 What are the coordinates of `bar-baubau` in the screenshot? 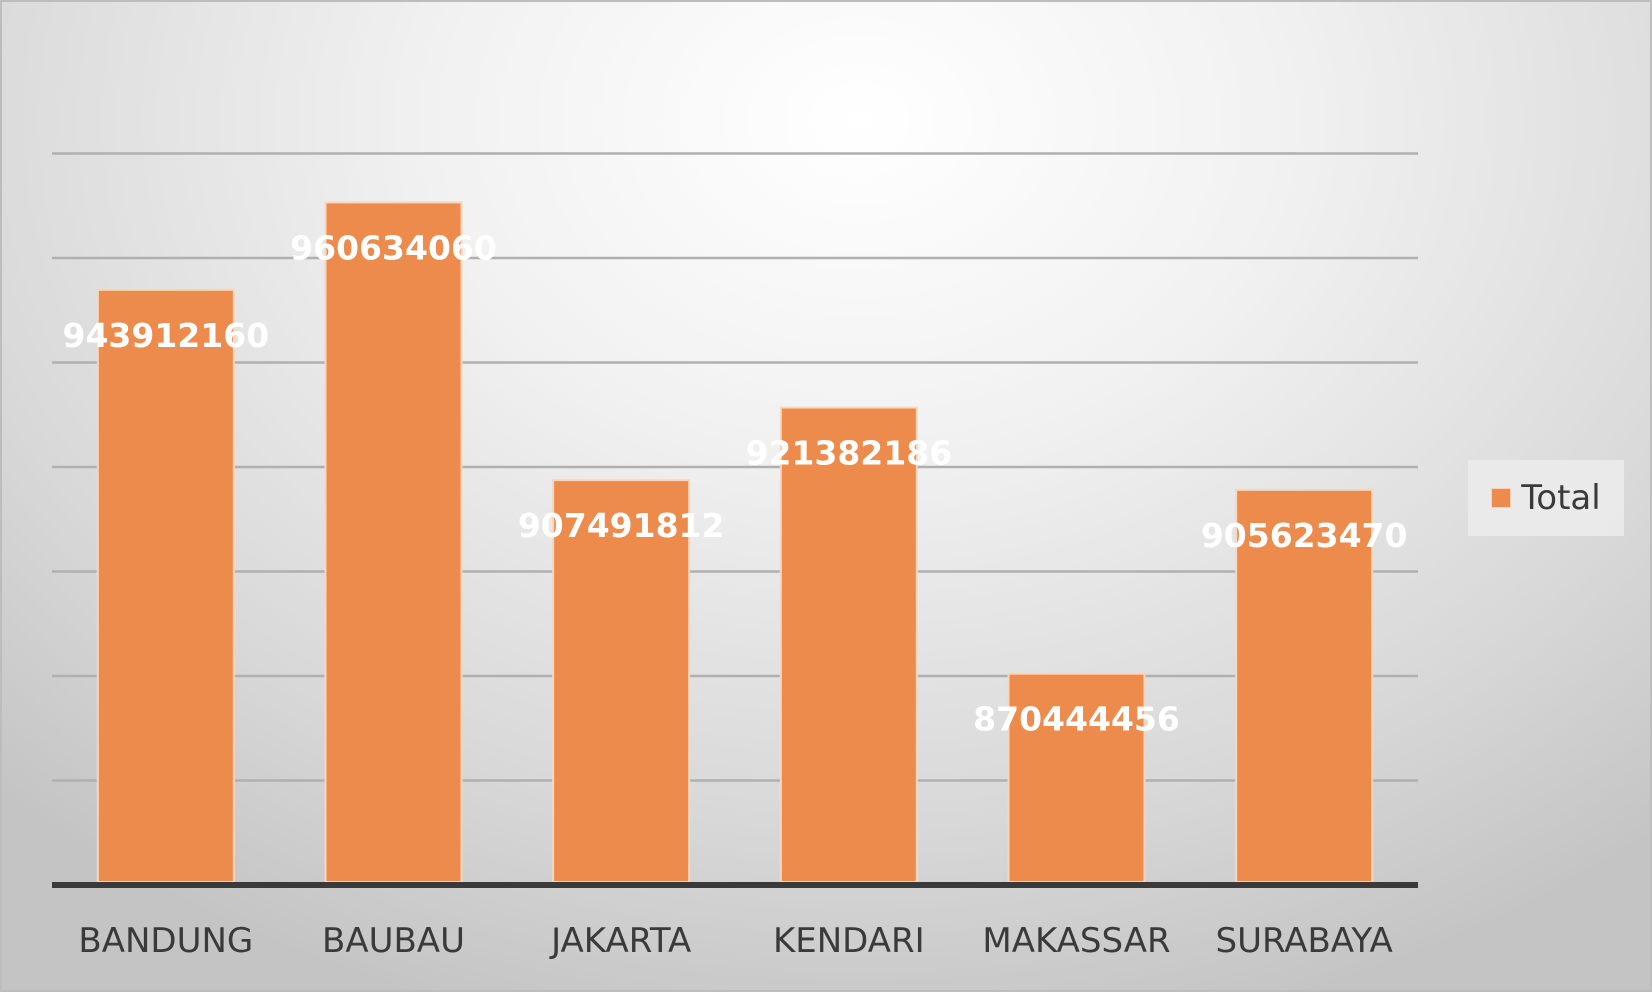 It's located at (393, 542).